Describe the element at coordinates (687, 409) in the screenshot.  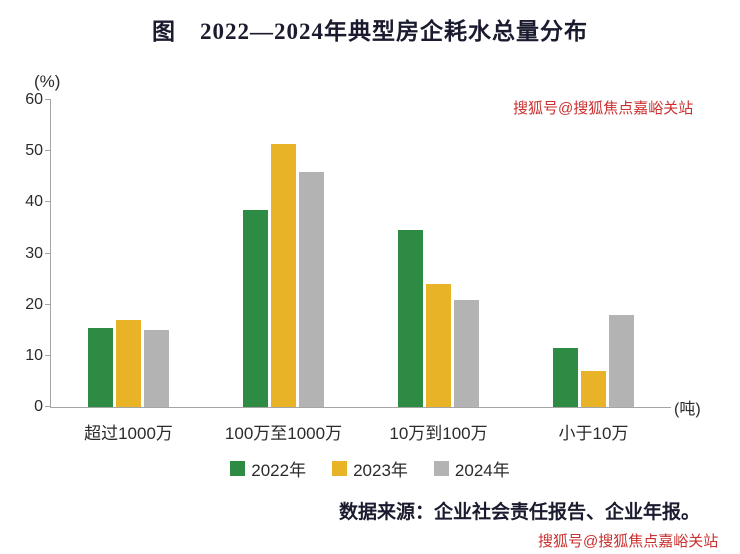
I see `x-axis-unit-label: (吨)` at that location.